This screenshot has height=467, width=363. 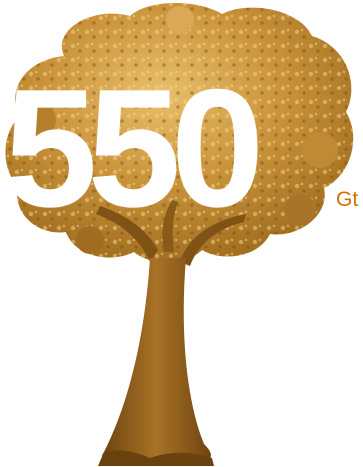 I want to click on stat-unit: Gt, so click(x=347, y=199).